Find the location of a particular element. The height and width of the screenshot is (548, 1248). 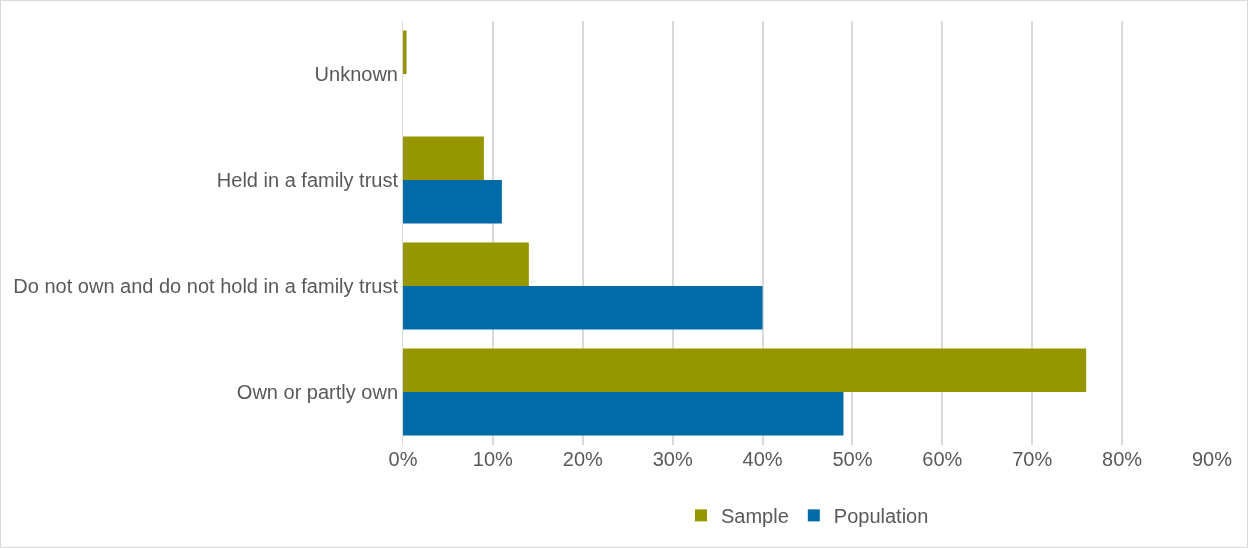

x-tick-label: 60% is located at coordinates (942, 459).